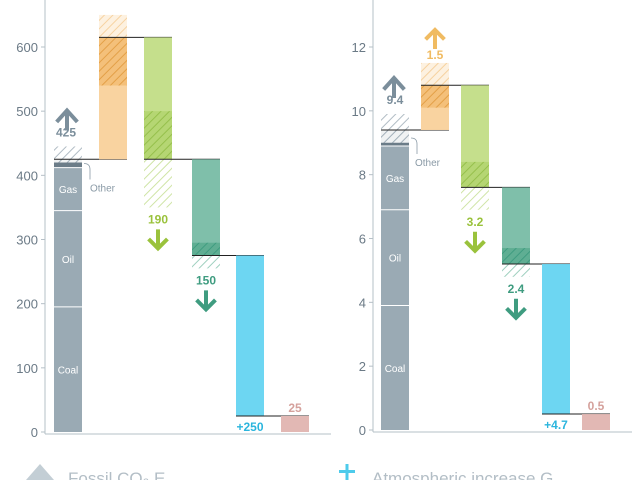 This screenshot has height=480, width=640. What do you see at coordinates (158, 219) in the screenshot?
I see `value-label-ocean-sink: 190` at bounding box center [158, 219].